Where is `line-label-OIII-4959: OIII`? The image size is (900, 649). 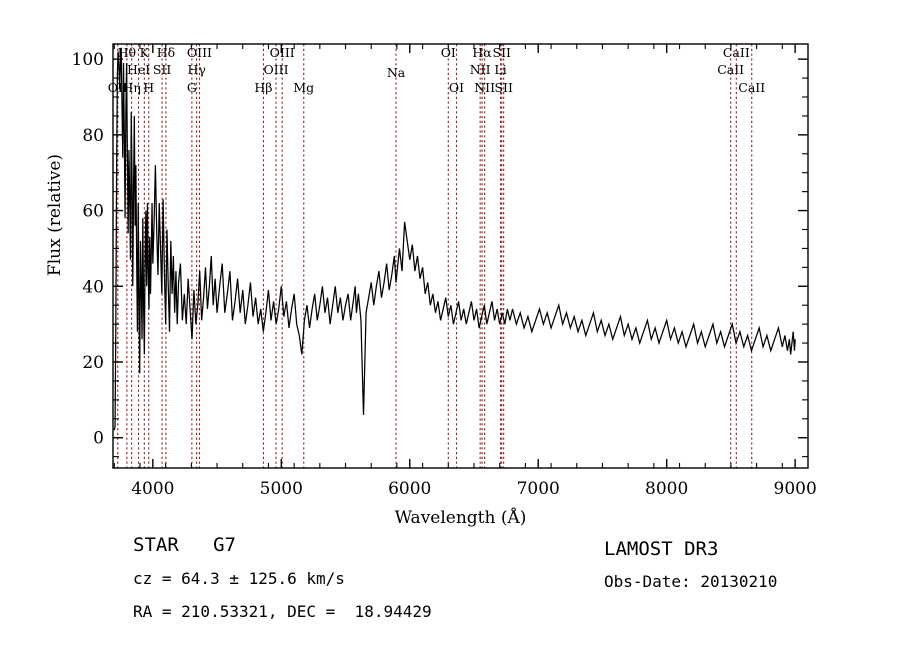 line-label-OIII-4959: OIII is located at coordinates (275, 69).